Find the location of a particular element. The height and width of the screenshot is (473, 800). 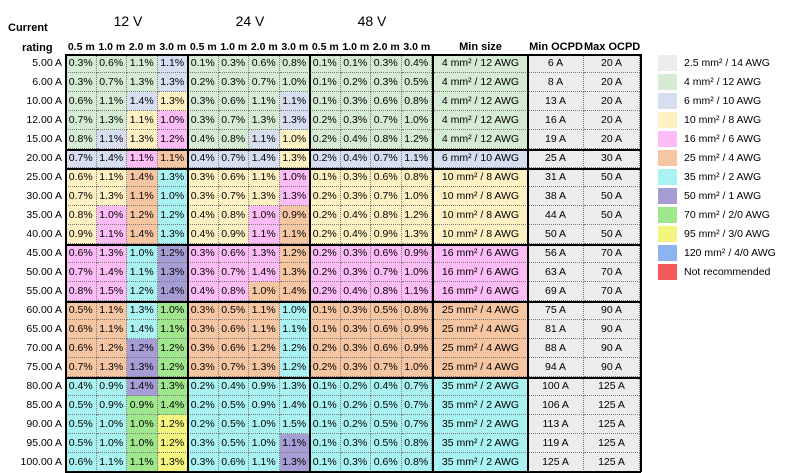

max-ocpd-cell: 70 A is located at coordinates (612, 291).